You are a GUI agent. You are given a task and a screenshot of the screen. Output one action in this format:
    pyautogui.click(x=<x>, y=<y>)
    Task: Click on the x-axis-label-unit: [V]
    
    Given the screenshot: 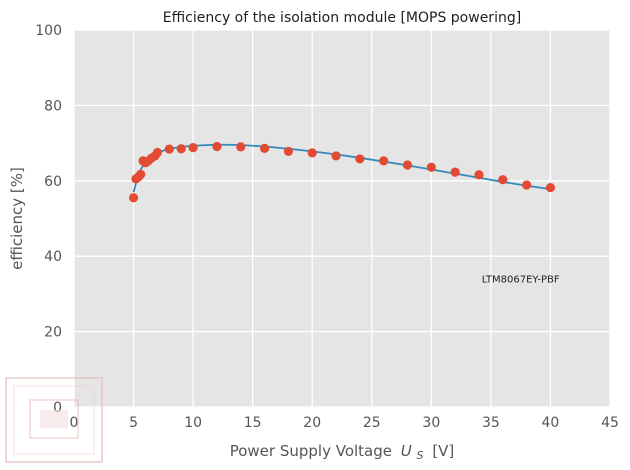 What is the action you would take?
    pyautogui.click(x=443, y=451)
    